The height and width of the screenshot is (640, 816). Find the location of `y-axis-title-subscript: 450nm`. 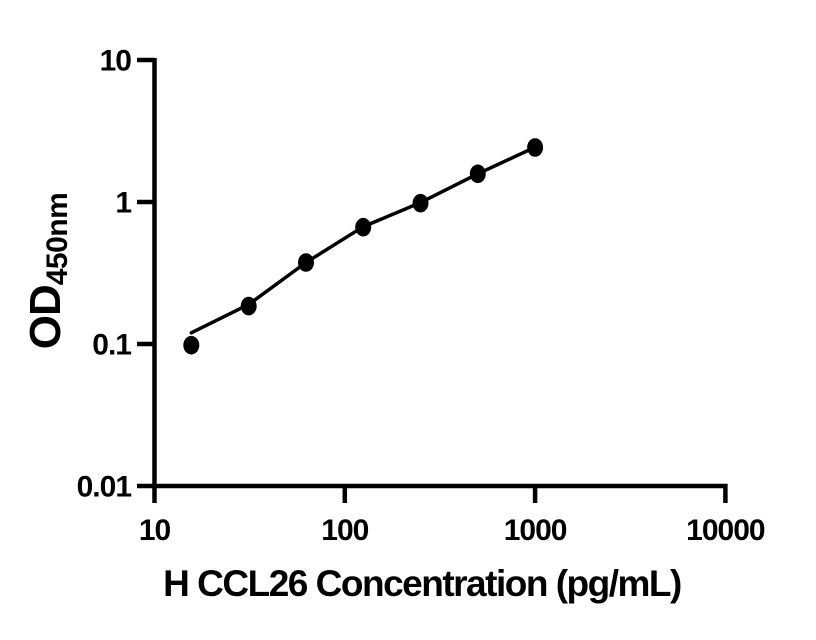

y-axis-title-subscript: 450nm is located at coordinates (57, 239).